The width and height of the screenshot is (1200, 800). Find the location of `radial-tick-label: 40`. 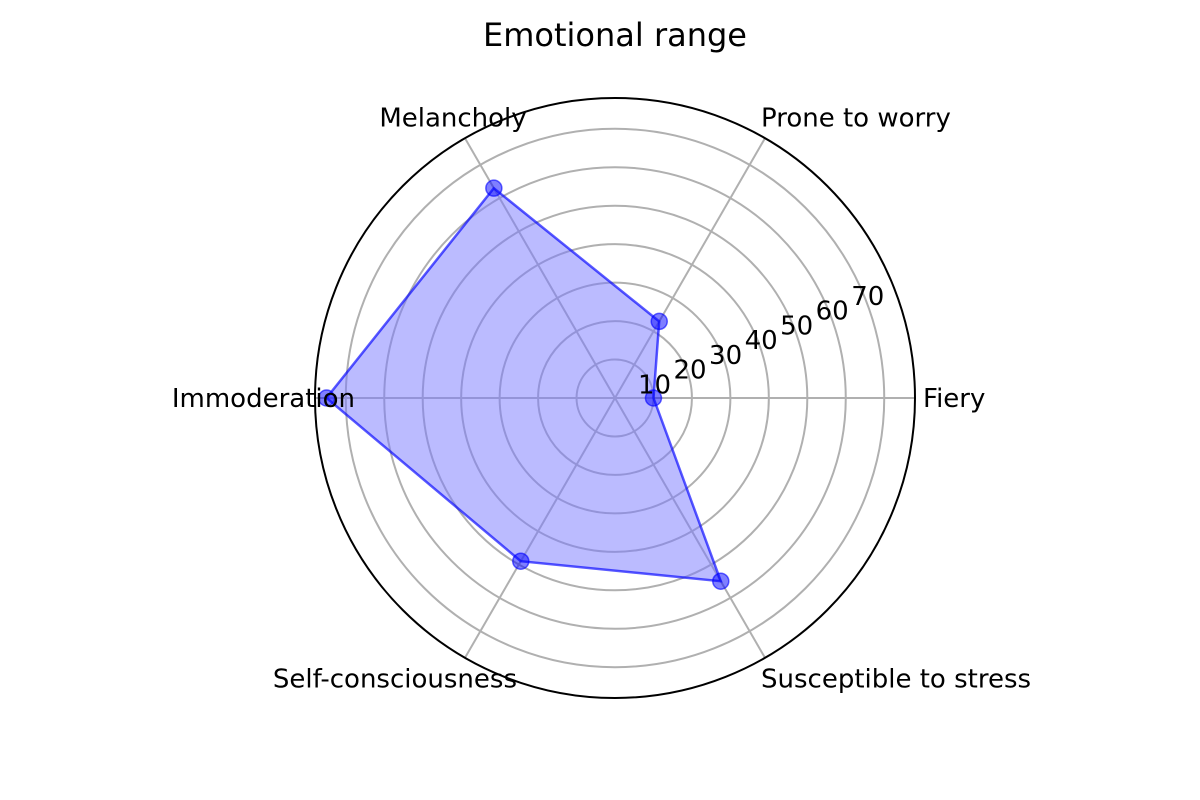

radial-tick-label: 40 is located at coordinates (761, 341).